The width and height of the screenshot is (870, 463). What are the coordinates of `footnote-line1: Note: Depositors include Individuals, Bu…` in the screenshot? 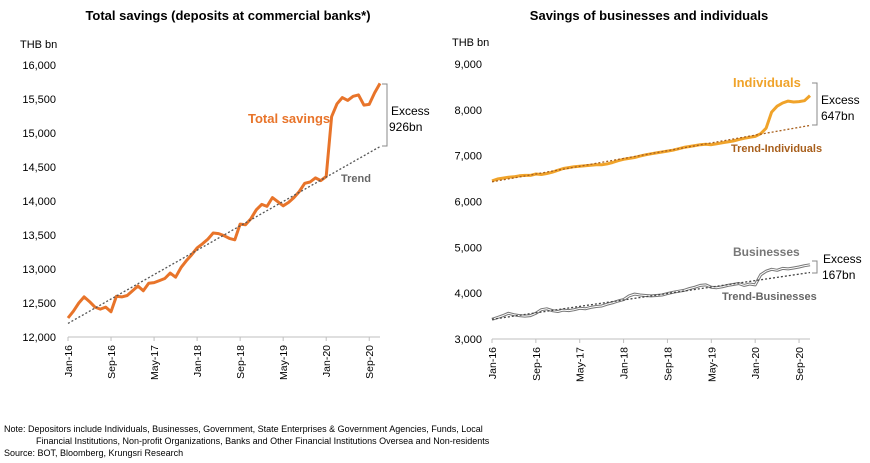 It's located at (243, 429).